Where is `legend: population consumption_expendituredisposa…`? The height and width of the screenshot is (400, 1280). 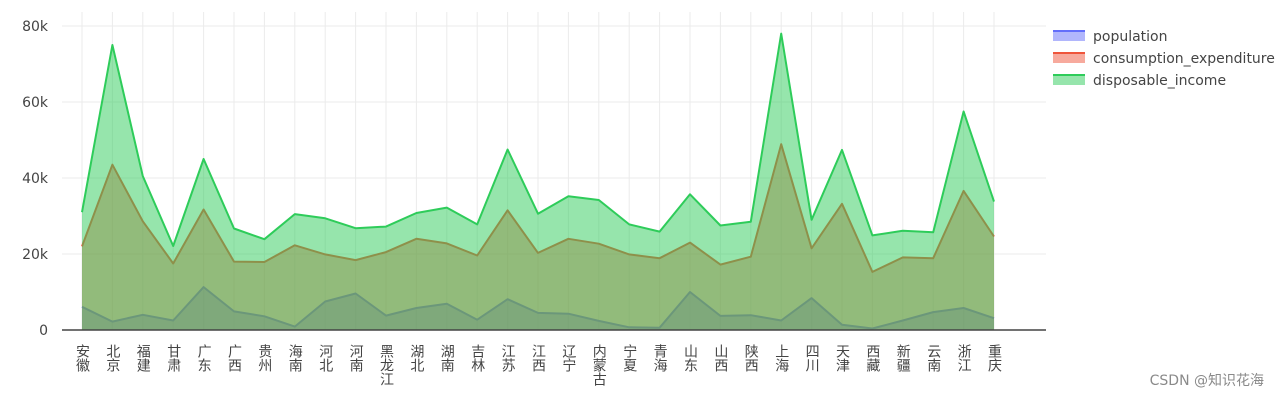 legend: population consumption_expendituredisposa… is located at coordinates (1164, 59).